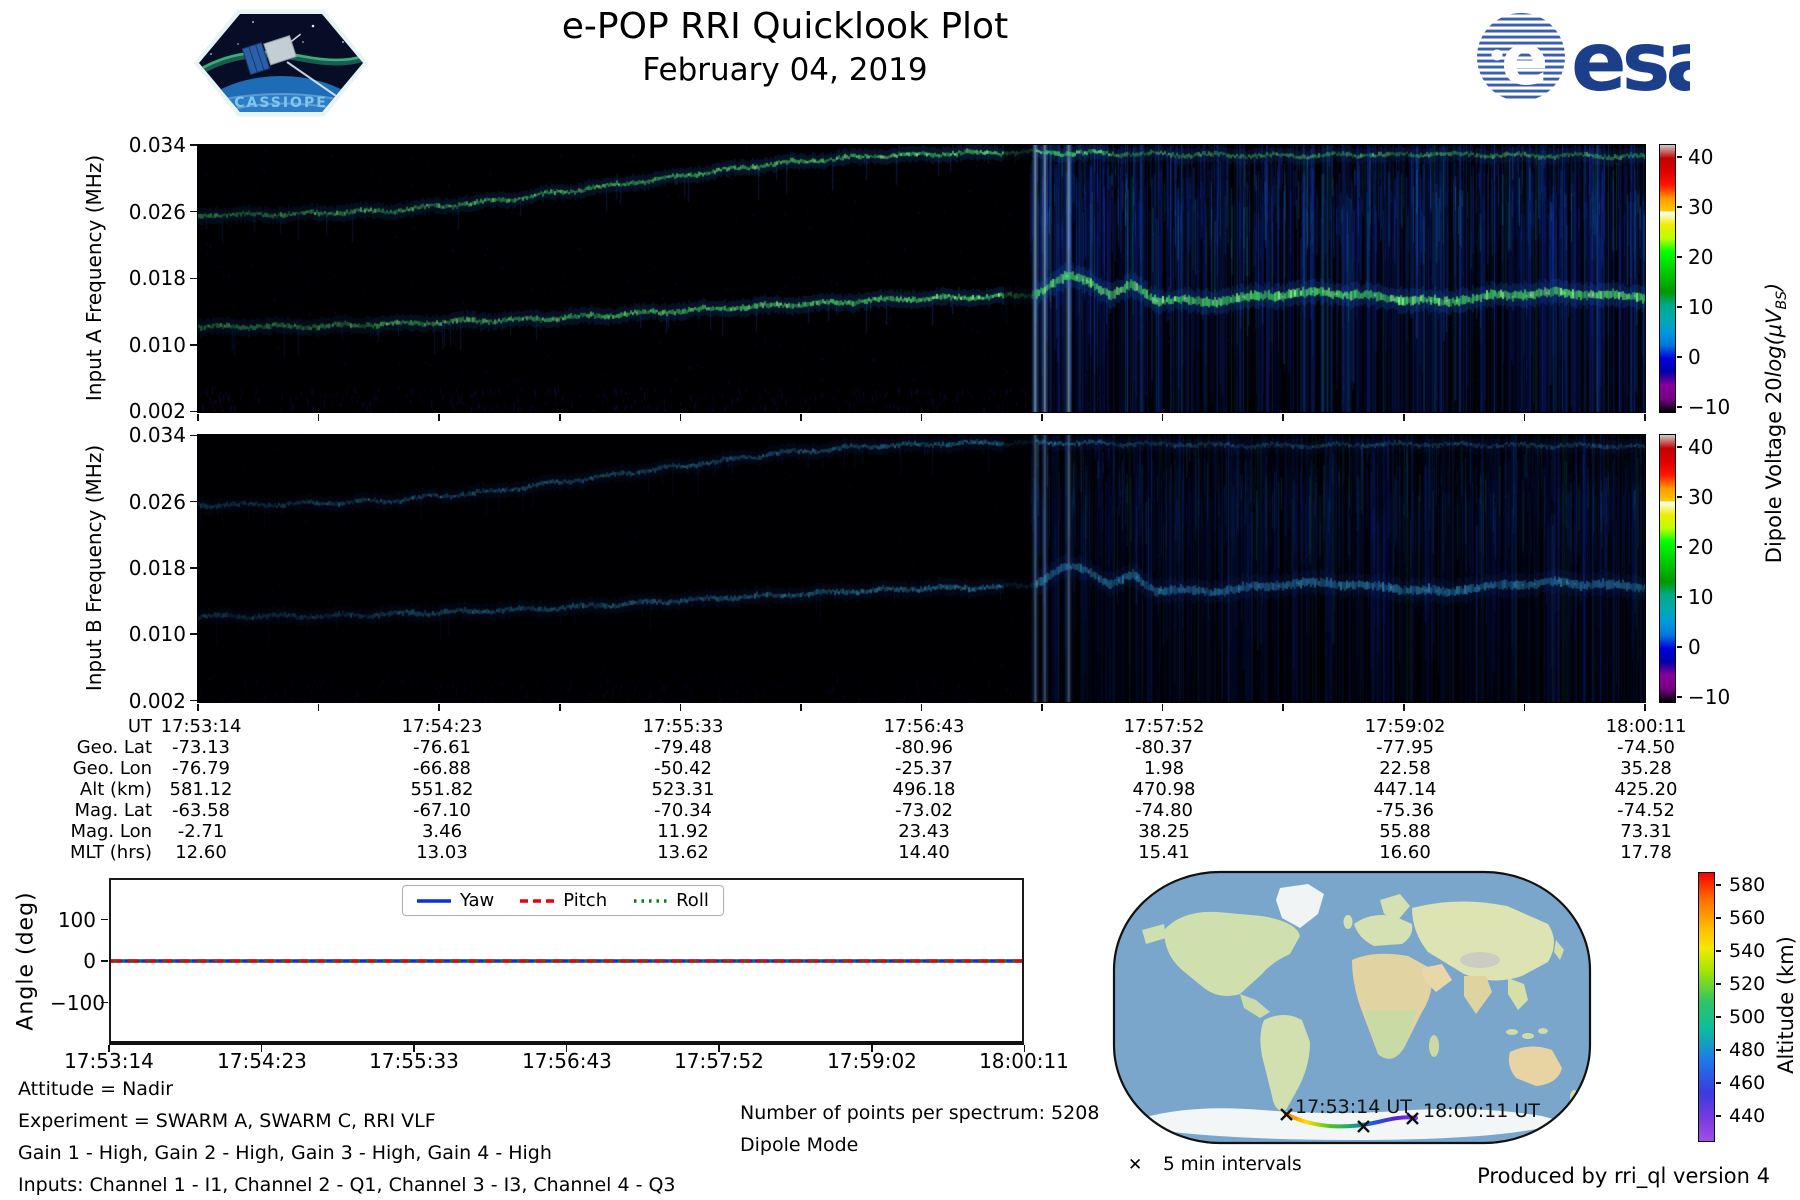 The height and width of the screenshot is (1200, 1800). I want to click on ground-track-map: 17:53:14 UT 18:00:11 UT, so click(1352, 1007).